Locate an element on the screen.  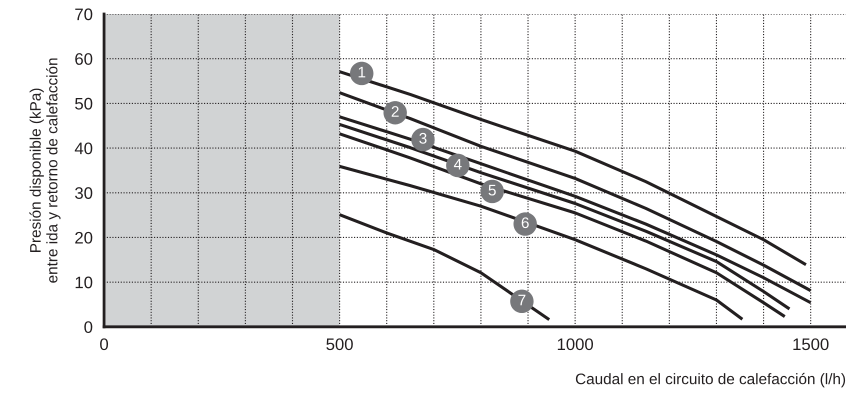
x-tick-label: 500 is located at coordinates (339, 344).